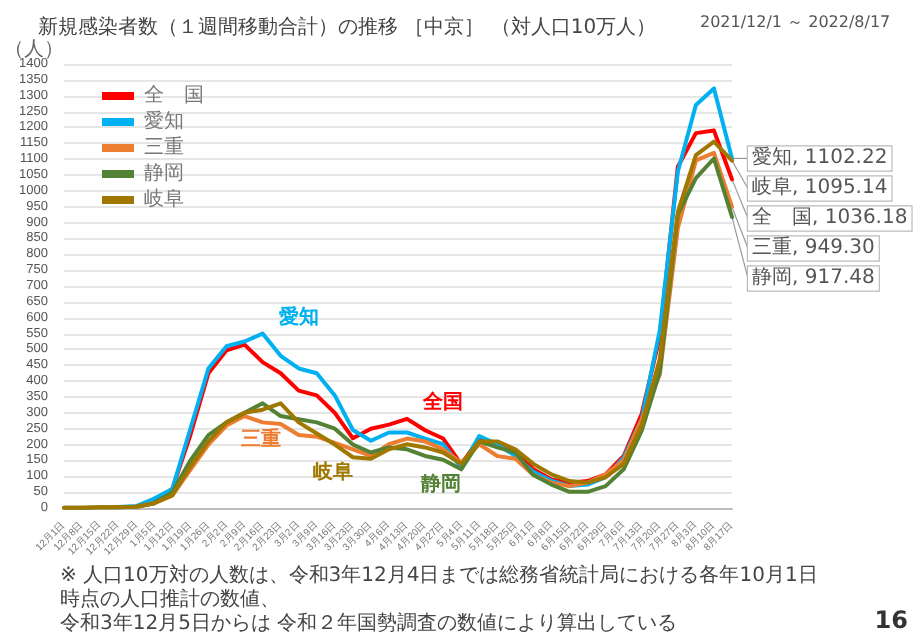 This screenshot has width=924, height=640. What do you see at coordinates (442, 401) in the screenshot?
I see `annotation: 全国` at bounding box center [442, 401].